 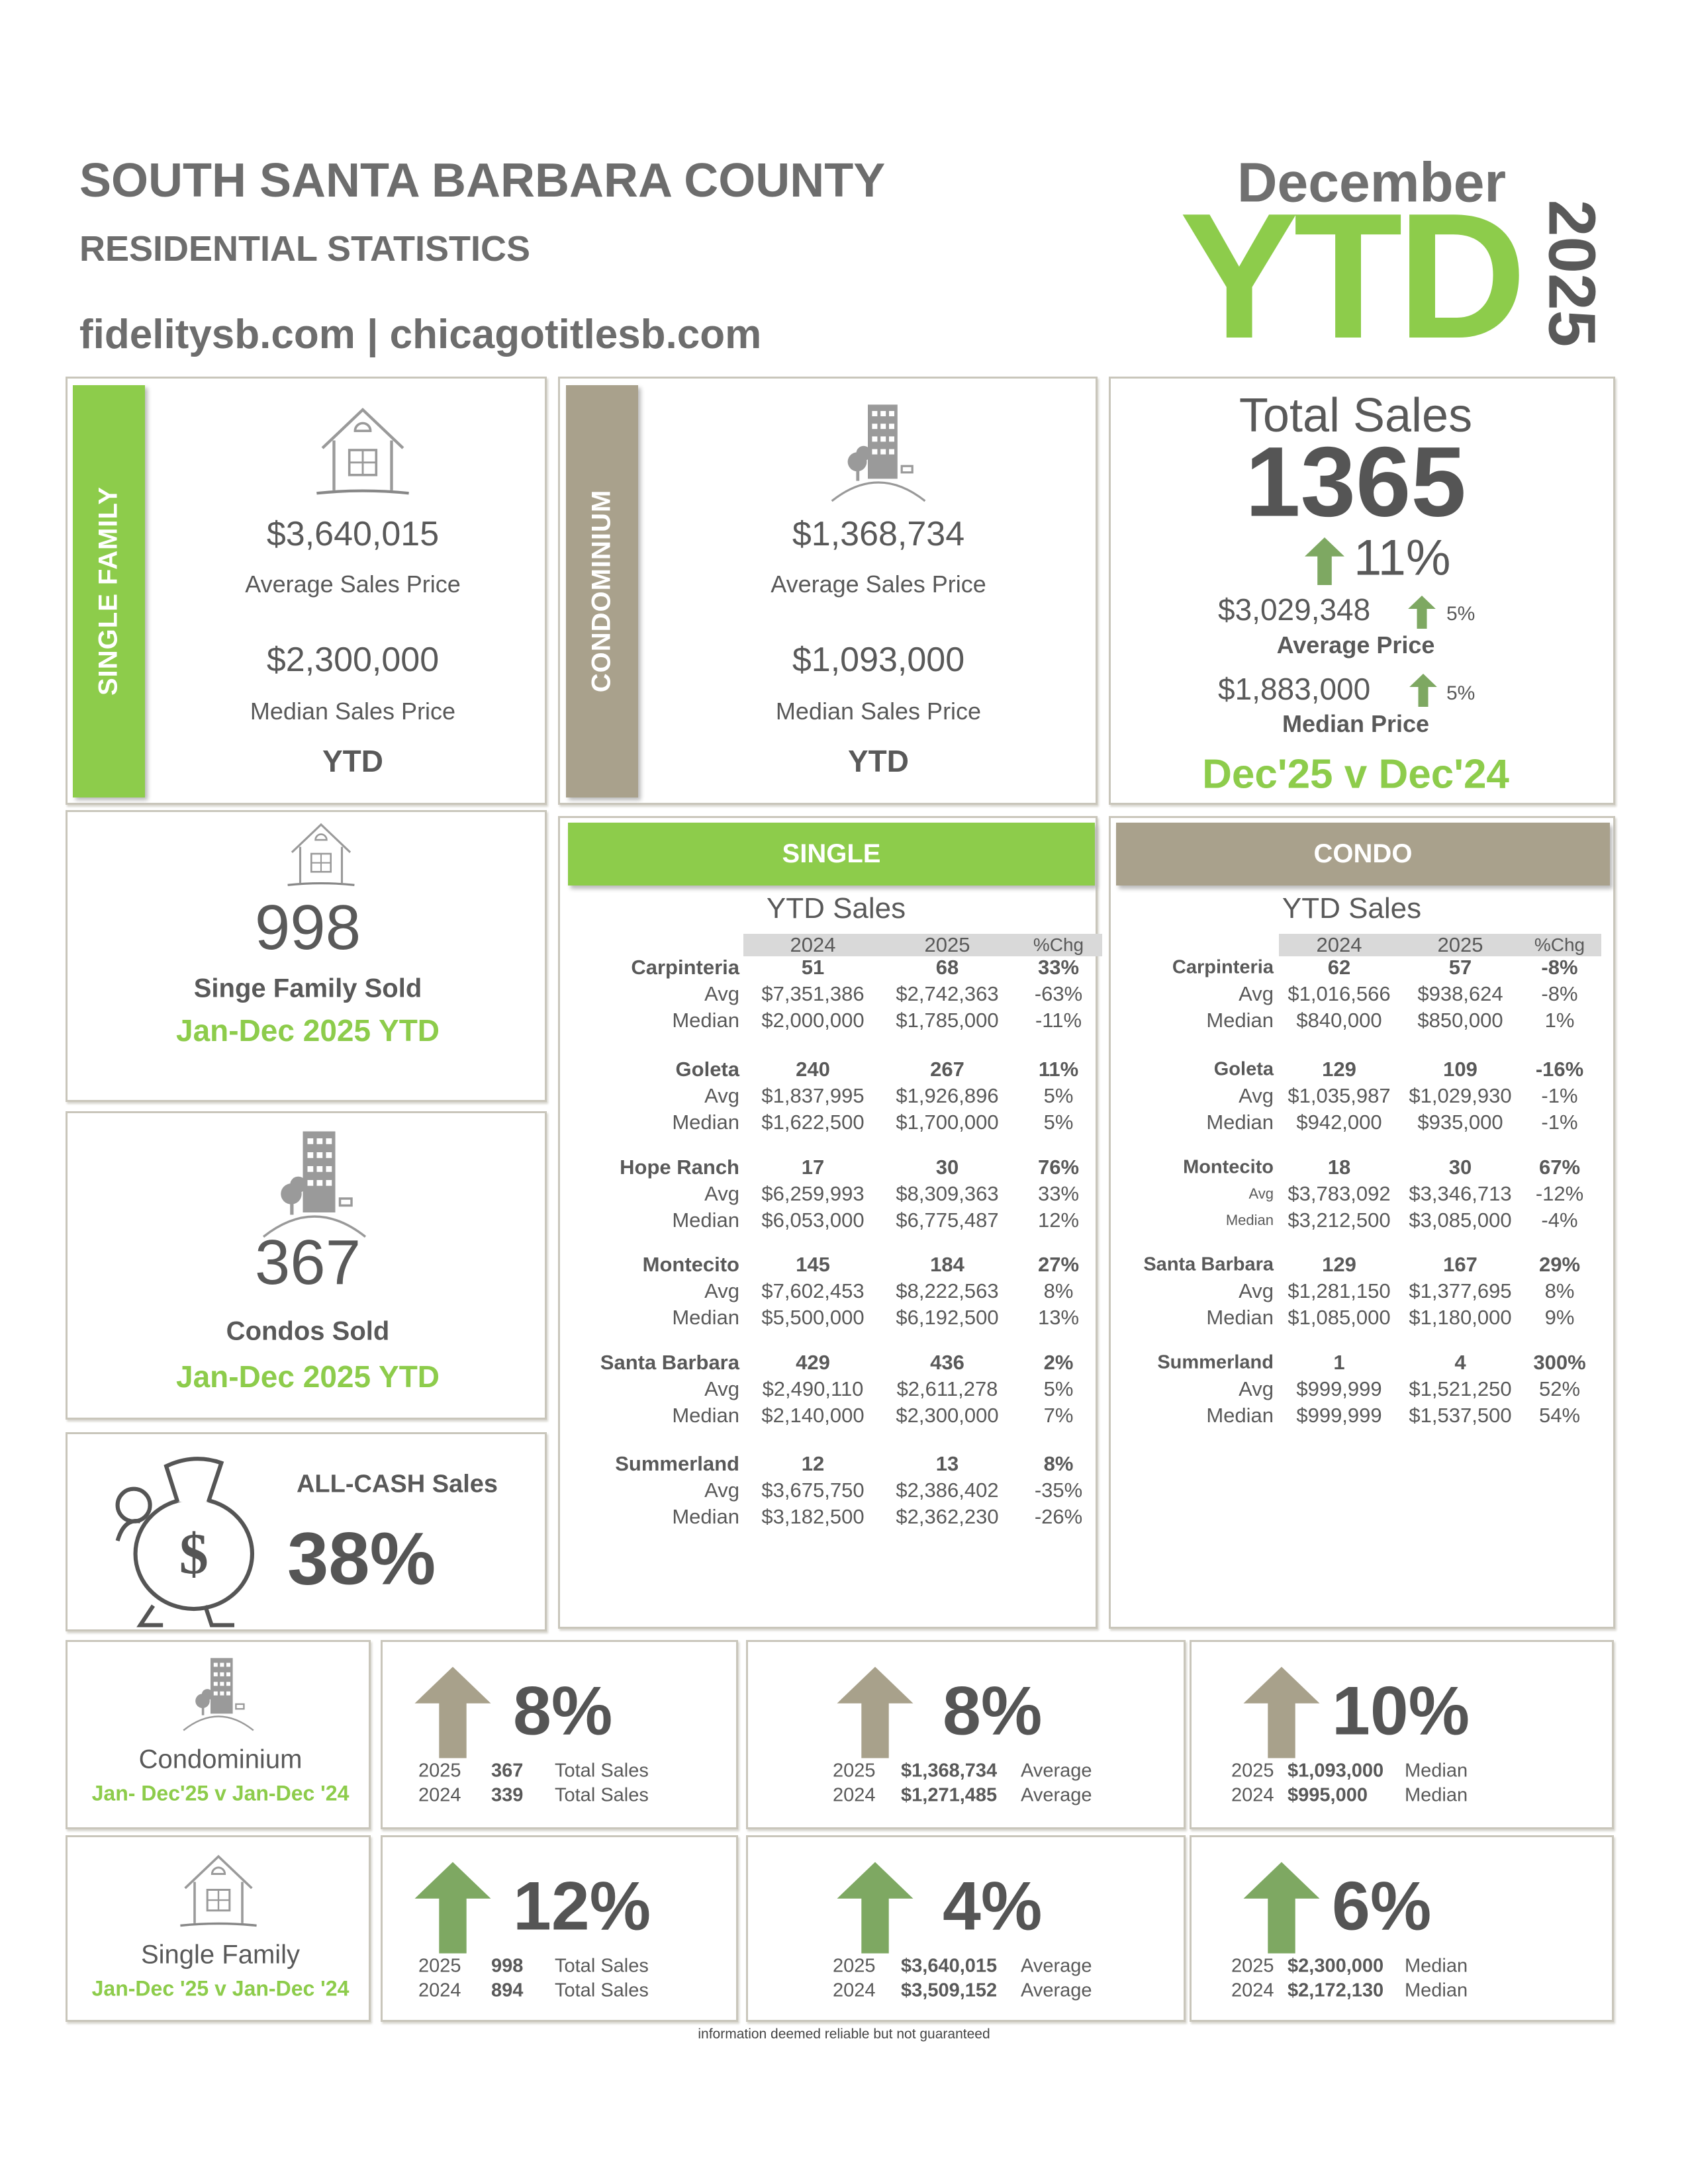 I want to click on area-name: Carpinteria, so click(x=685, y=967).